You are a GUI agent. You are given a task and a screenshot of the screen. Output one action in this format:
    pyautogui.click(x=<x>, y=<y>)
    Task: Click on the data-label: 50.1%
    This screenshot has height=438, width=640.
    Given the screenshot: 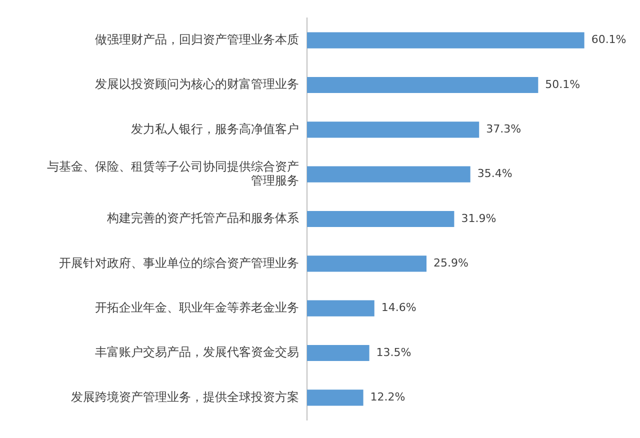 What is the action you would take?
    pyautogui.click(x=562, y=84)
    